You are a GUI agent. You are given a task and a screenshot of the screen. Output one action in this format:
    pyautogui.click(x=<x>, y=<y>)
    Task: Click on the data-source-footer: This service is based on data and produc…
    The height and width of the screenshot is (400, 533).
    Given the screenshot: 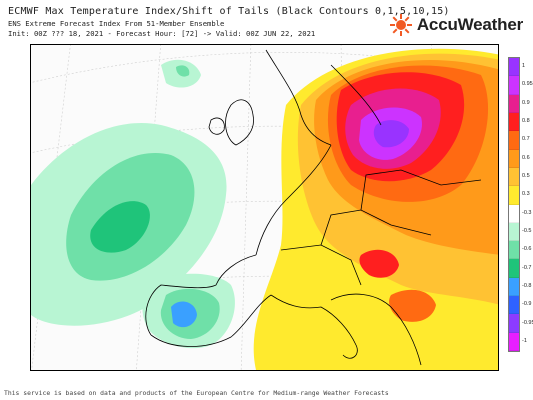 What is the action you would take?
    pyautogui.click(x=196, y=393)
    